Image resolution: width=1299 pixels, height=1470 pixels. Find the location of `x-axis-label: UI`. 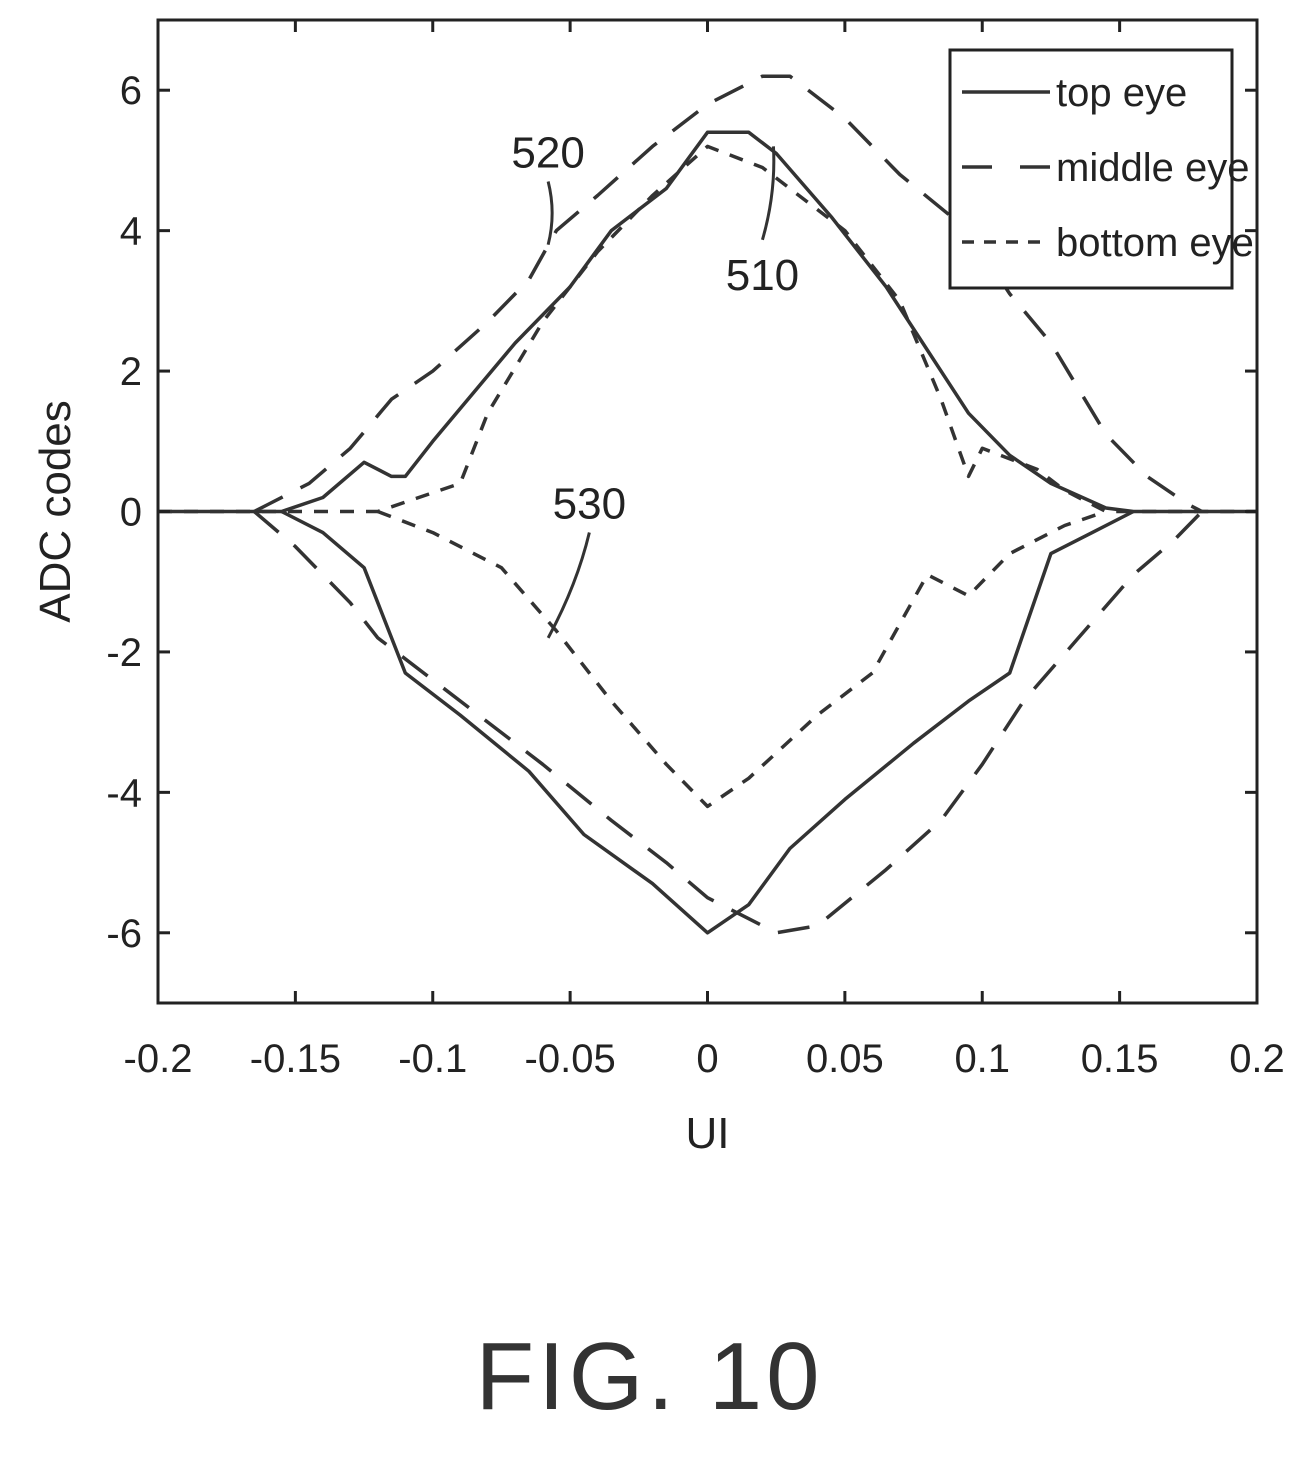

x-axis-label: UI is located at coordinates (708, 1133).